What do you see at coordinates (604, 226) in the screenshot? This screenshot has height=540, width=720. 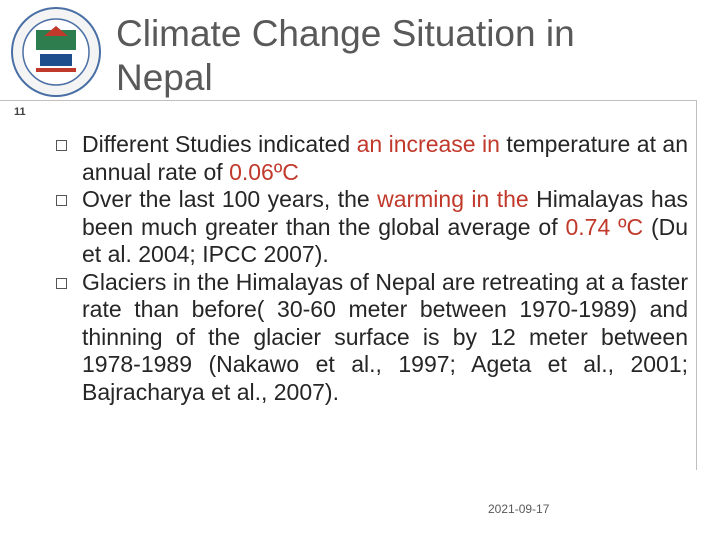 I see `text-run: 0.74 ºC` at bounding box center [604, 226].